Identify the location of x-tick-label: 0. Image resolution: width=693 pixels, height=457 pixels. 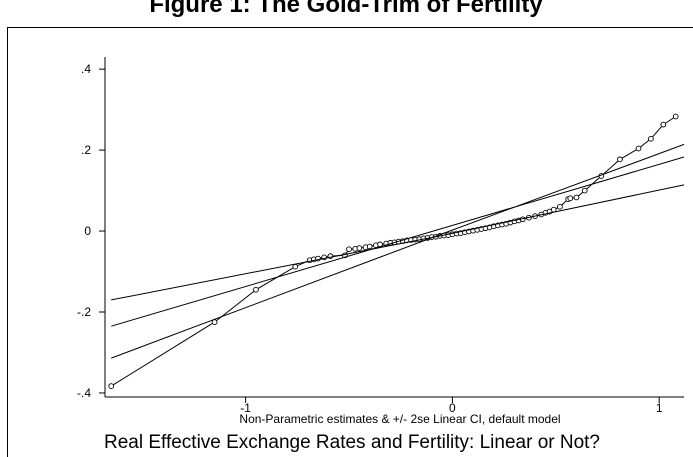
(452, 408).